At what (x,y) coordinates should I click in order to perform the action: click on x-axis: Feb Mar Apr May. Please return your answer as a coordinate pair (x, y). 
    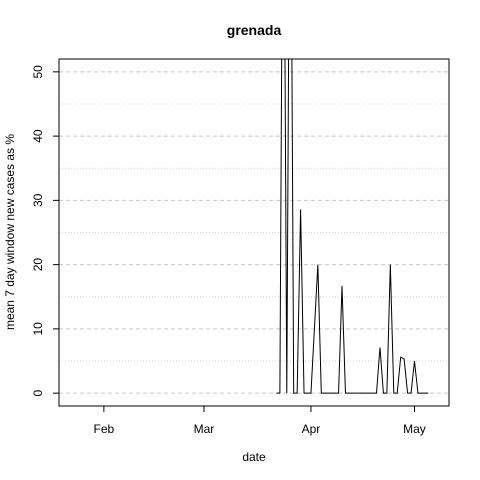
    Looking at the image, I should click on (260, 421).